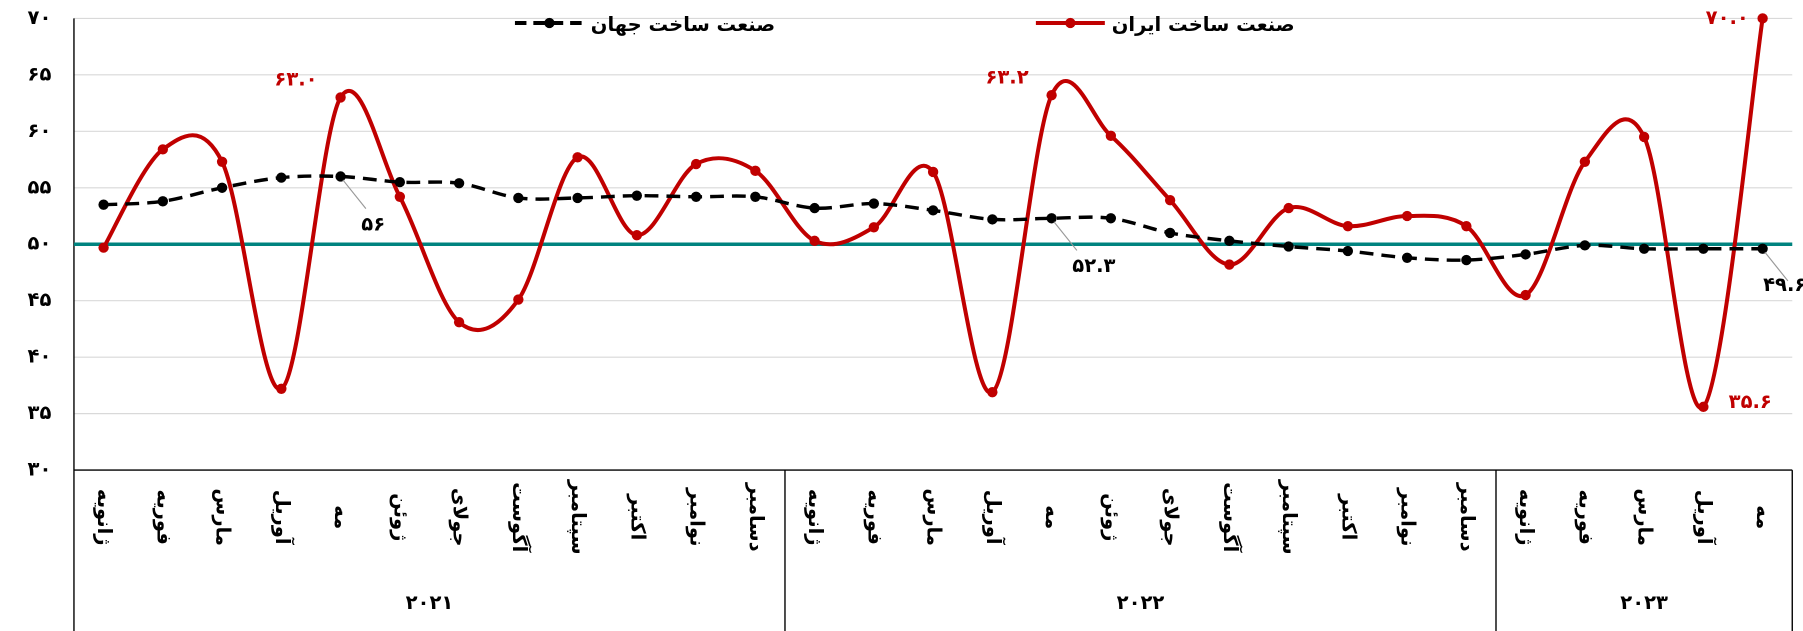  I want to click on legend-marker, so click(1070, 23).